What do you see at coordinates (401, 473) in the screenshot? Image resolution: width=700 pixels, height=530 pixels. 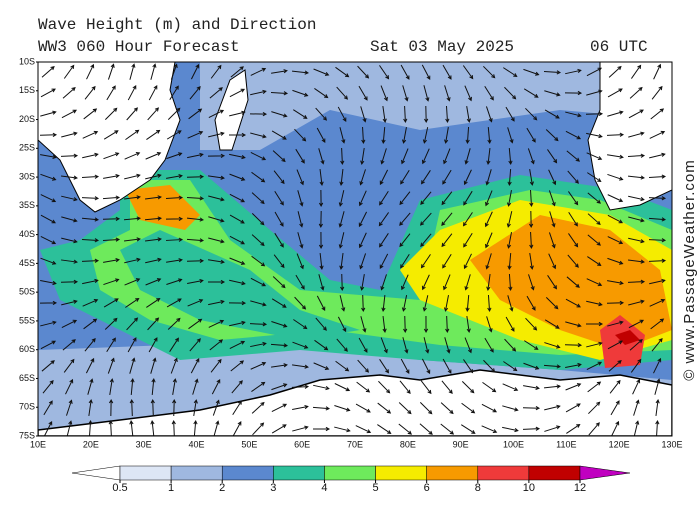 I see `colorbar-segment` at bounding box center [401, 473].